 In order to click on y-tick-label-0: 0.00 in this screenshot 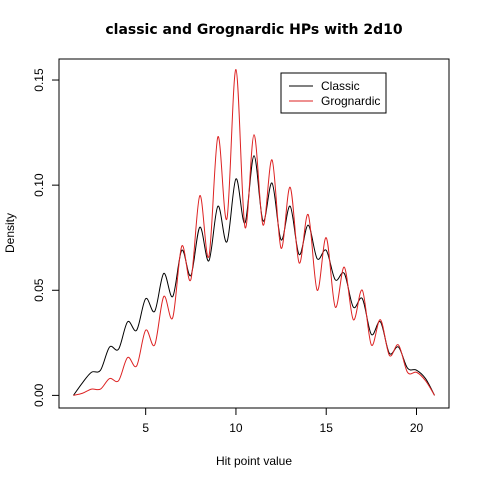, I will do `click(39, 395)`.